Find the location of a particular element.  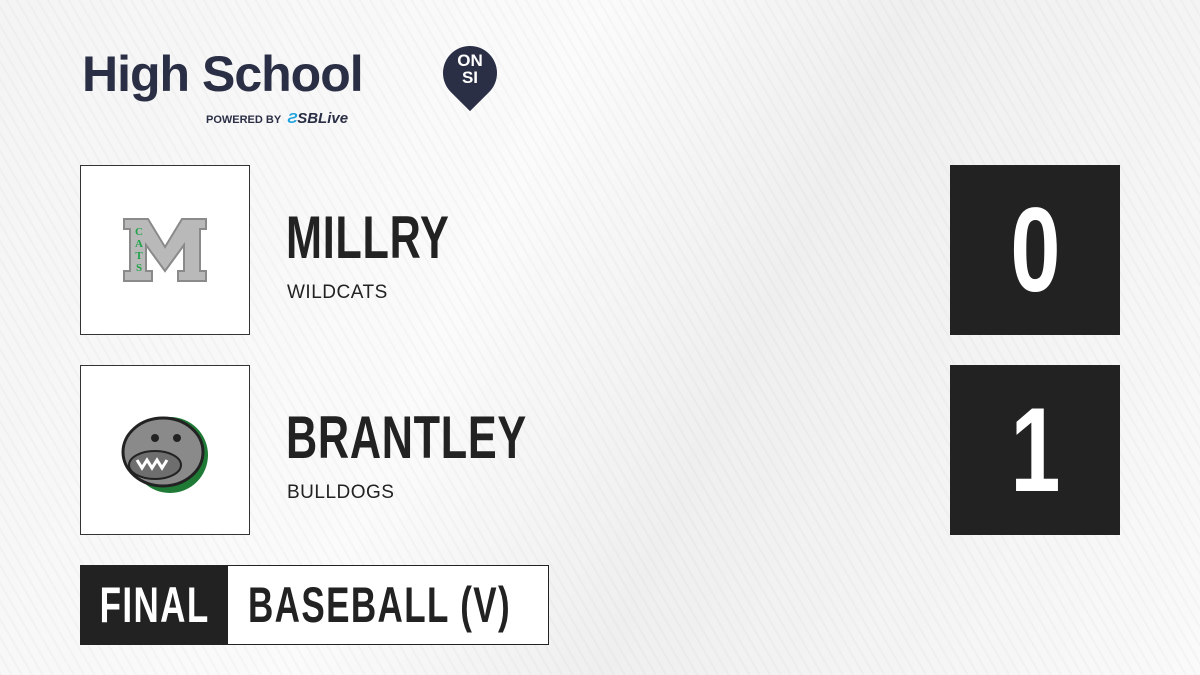

team-name: MILLRY is located at coordinates (368, 237).